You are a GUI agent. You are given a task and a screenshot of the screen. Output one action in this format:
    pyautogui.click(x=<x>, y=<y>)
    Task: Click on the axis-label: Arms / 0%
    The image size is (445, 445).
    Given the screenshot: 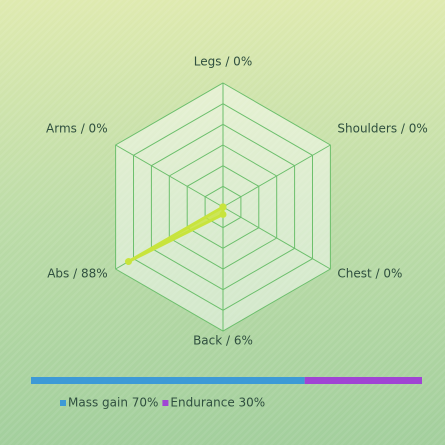 What is the action you would take?
    pyautogui.click(x=77, y=129)
    